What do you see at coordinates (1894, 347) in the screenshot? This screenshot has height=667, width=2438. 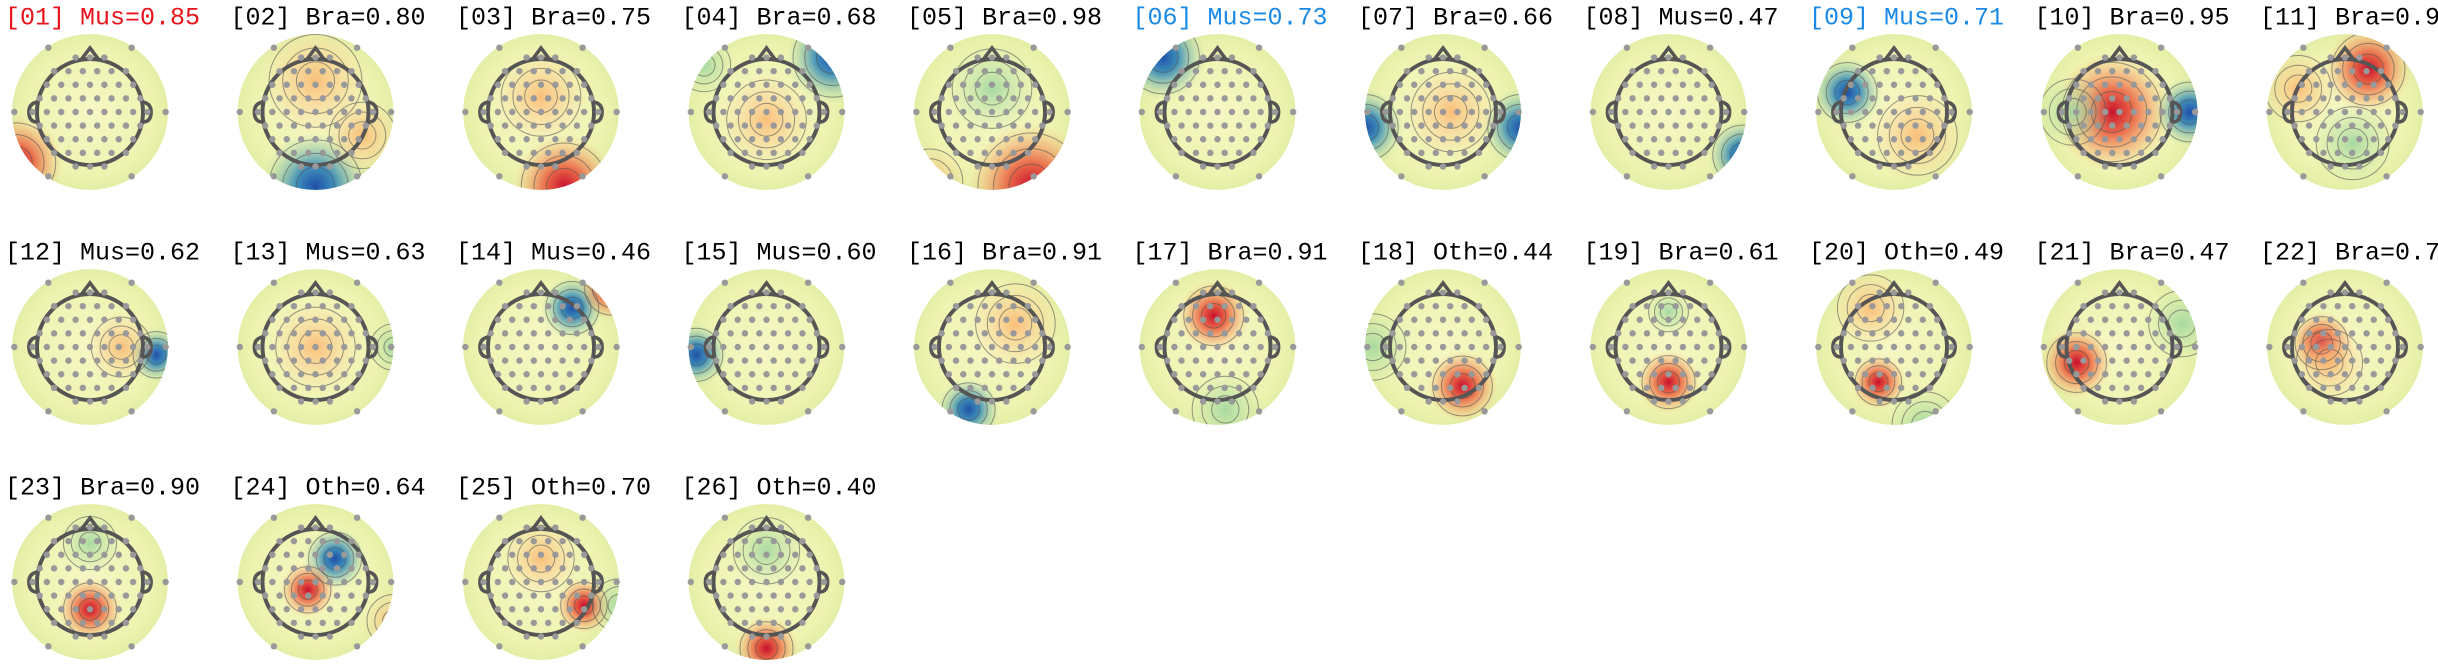 I see `topoplot` at bounding box center [1894, 347].